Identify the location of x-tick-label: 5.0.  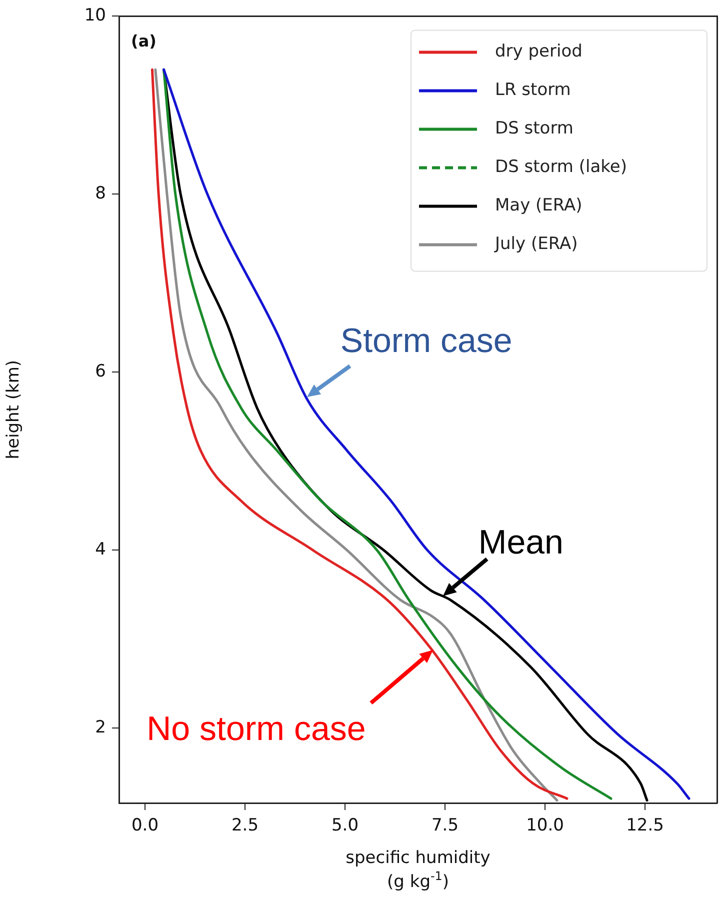
(345, 826).